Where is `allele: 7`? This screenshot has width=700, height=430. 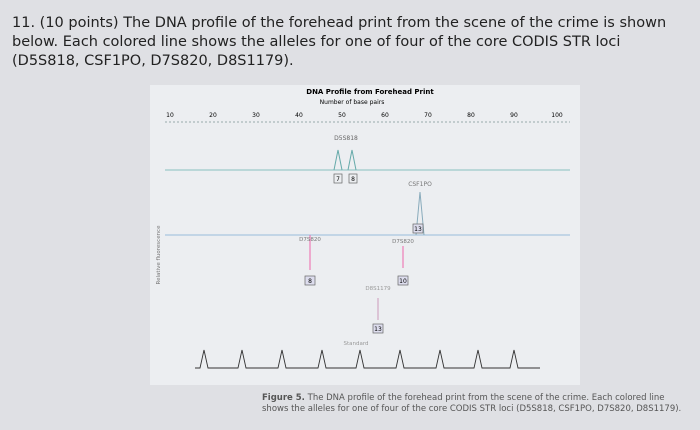
allele: 7 is located at coordinates (338, 179).